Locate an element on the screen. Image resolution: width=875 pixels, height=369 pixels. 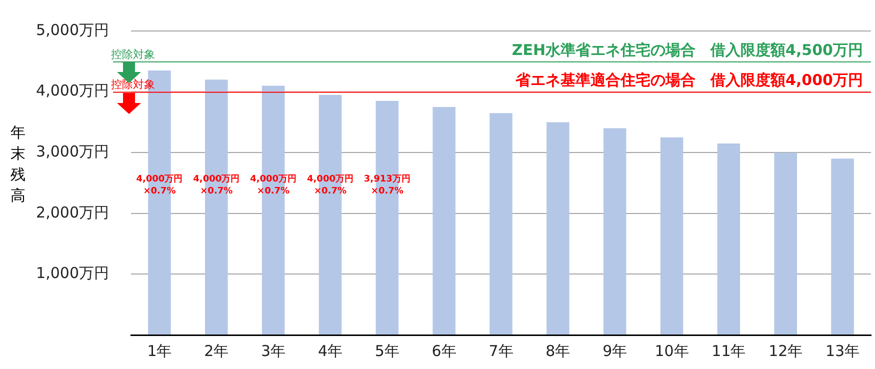
x-tick-label: 9年 is located at coordinates (615, 351).